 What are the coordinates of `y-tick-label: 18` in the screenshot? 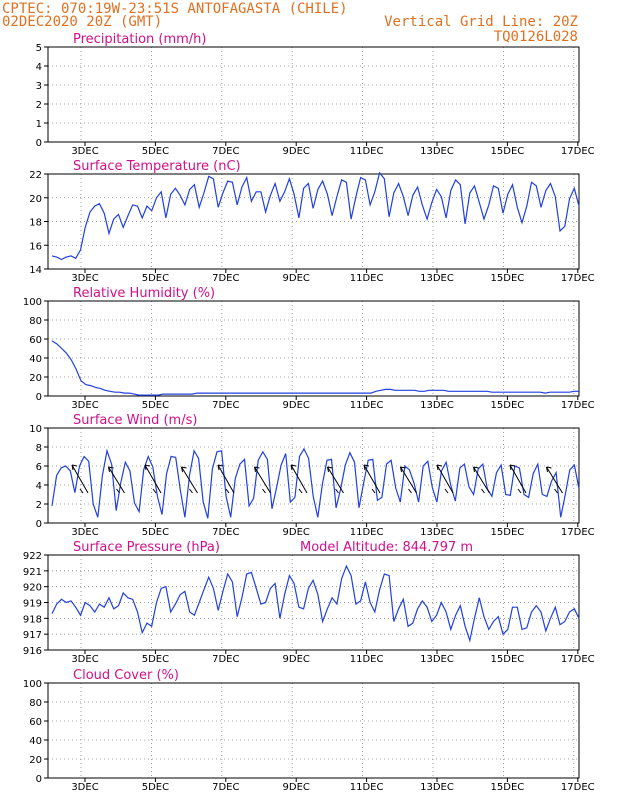 It's located at (35, 223).